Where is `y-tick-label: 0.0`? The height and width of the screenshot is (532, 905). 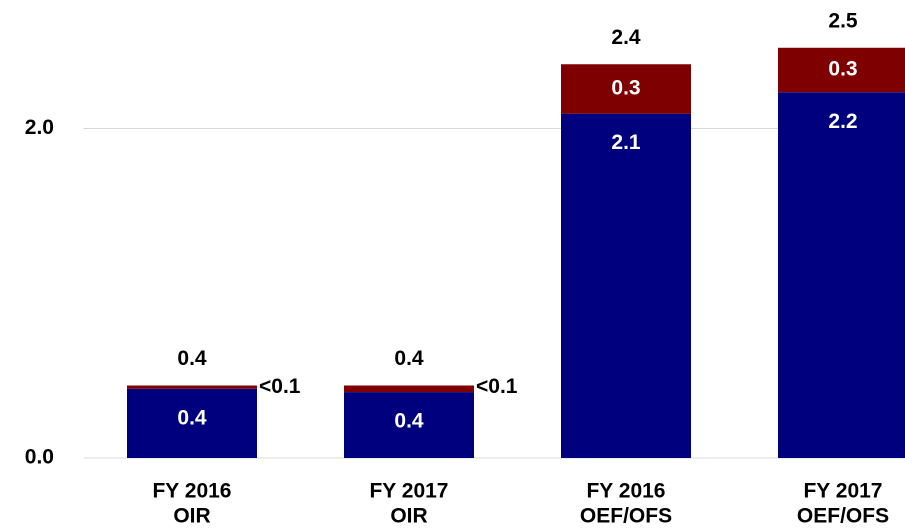 y-tick-label: 0.0 is located at coordinates (39, 457).